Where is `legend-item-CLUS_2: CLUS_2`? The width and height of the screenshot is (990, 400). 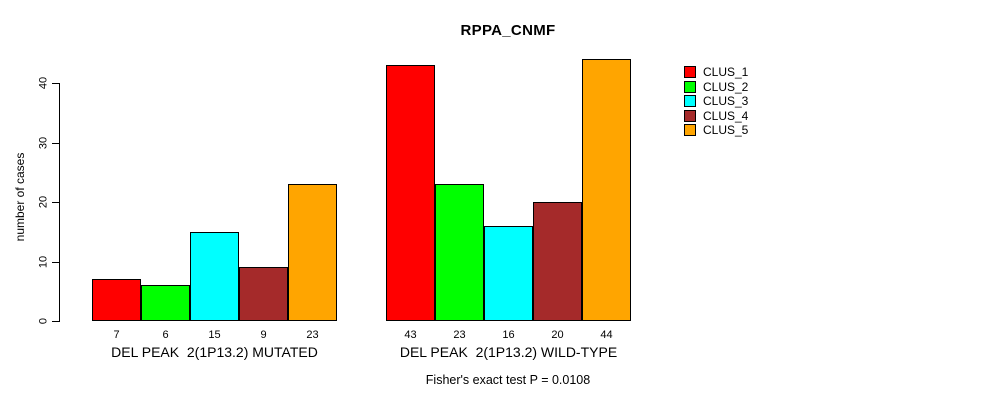 legend-item-CLUS_2: CLUS_2 is located at coordinates (716, 86).